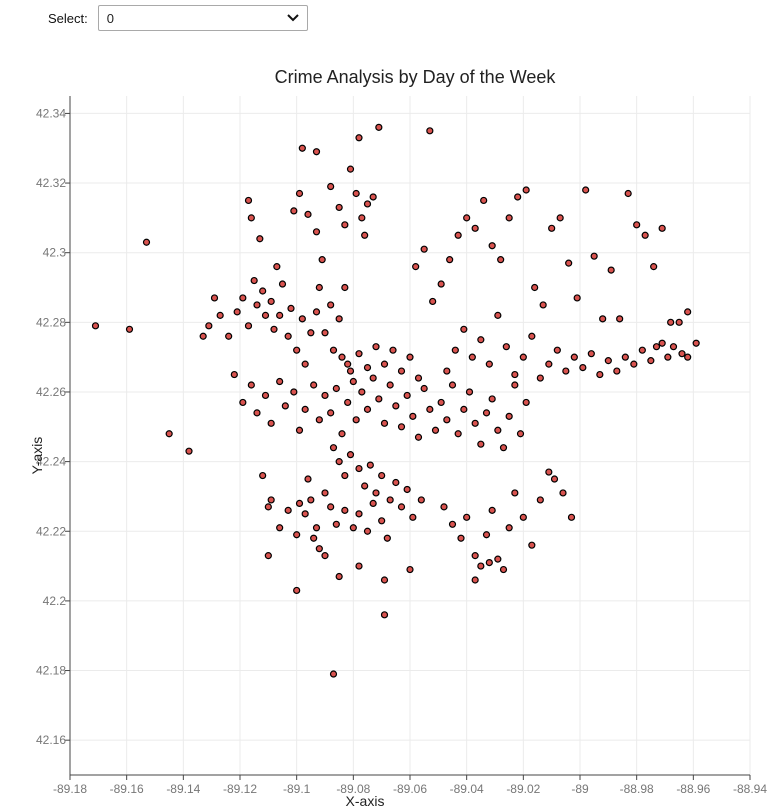 The image size is (778, 812). What do you see at coordinates (68, 18) in the screenshot?
I see `select-label: Select:` at bounding box center [68, 18].